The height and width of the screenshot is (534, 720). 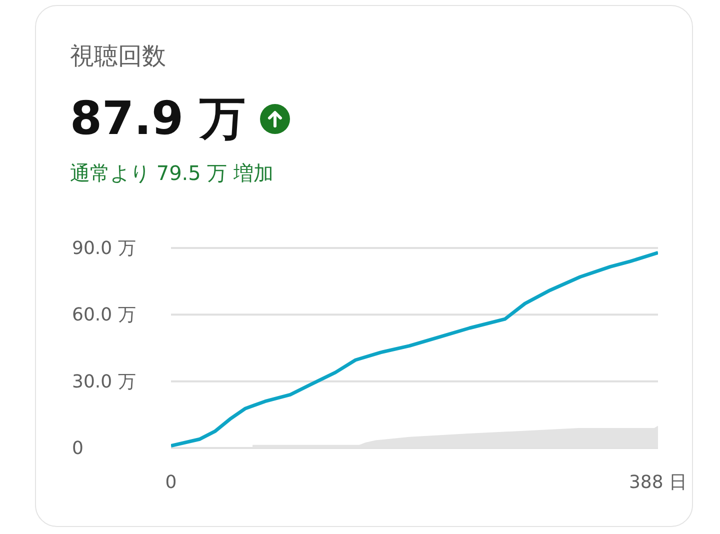 What do you see at coordinates (172, 173) in the screenshot?
I see `text: 通常より 79.5 万 増加` at bounding box center [172, 173].